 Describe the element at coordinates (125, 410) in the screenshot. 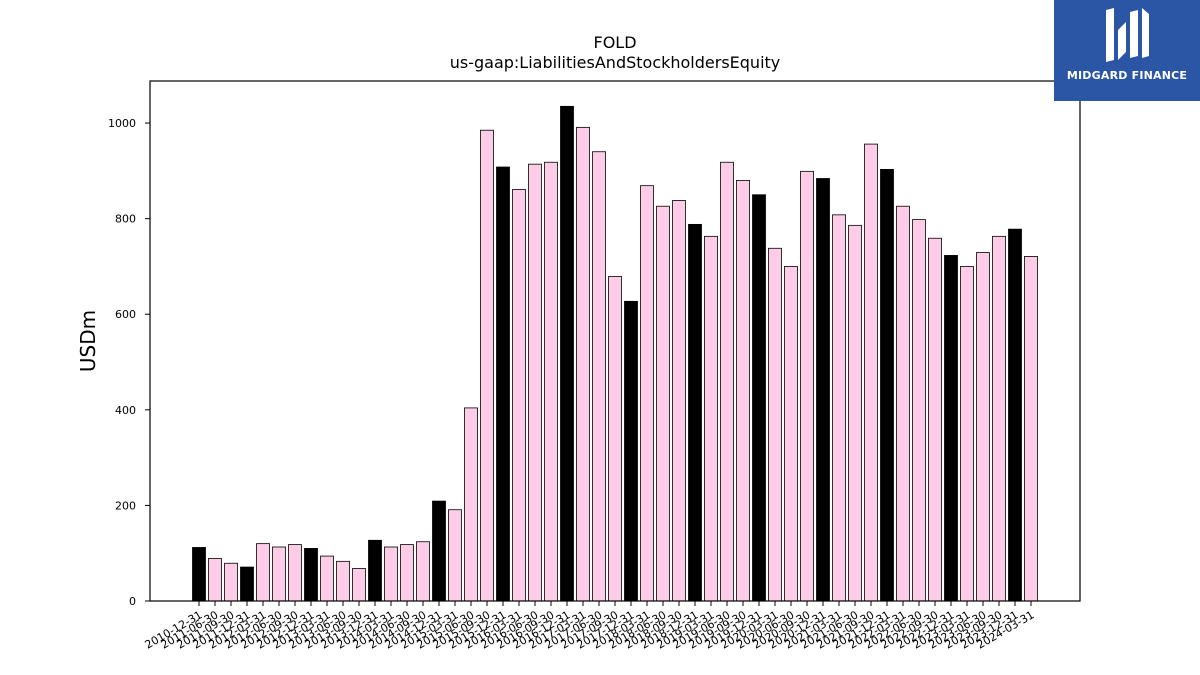

I see `y-tick-label: 400` at that location.